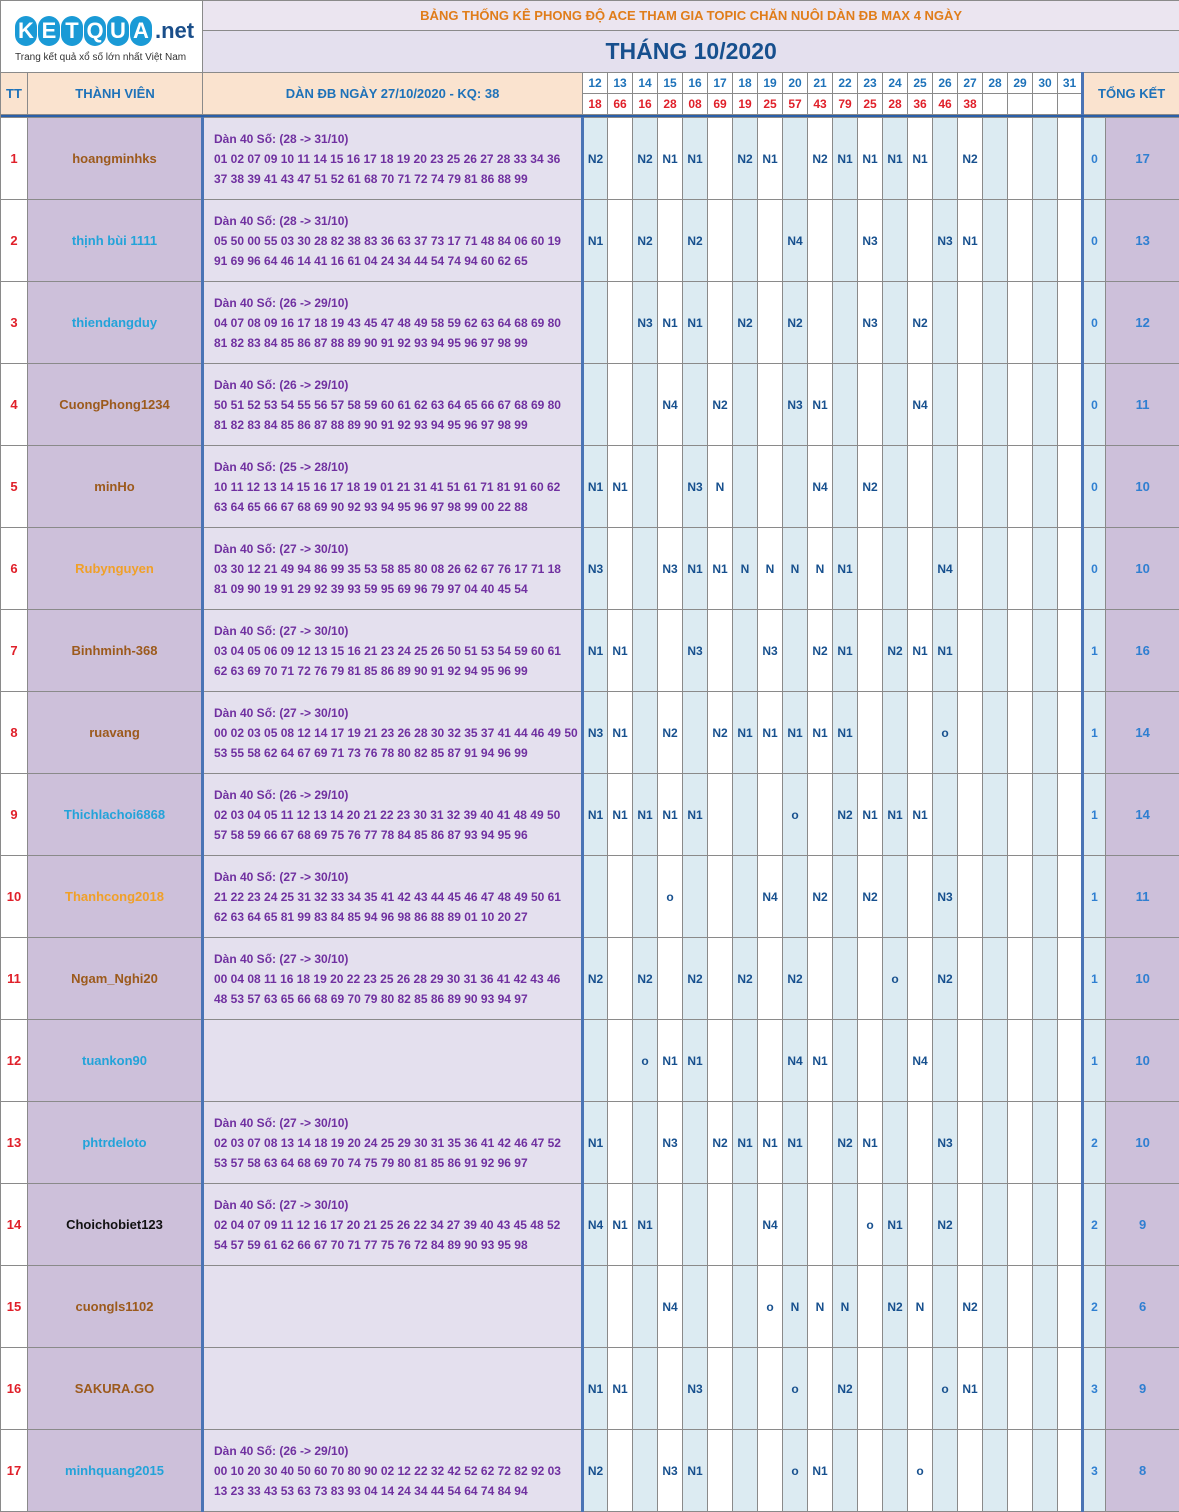 The image size is (1179, 1512). What do you see at coordinates (1142, 1389) in the screenshot?
I see `summary-hits: 9` at bounding box center [1142, 1389].